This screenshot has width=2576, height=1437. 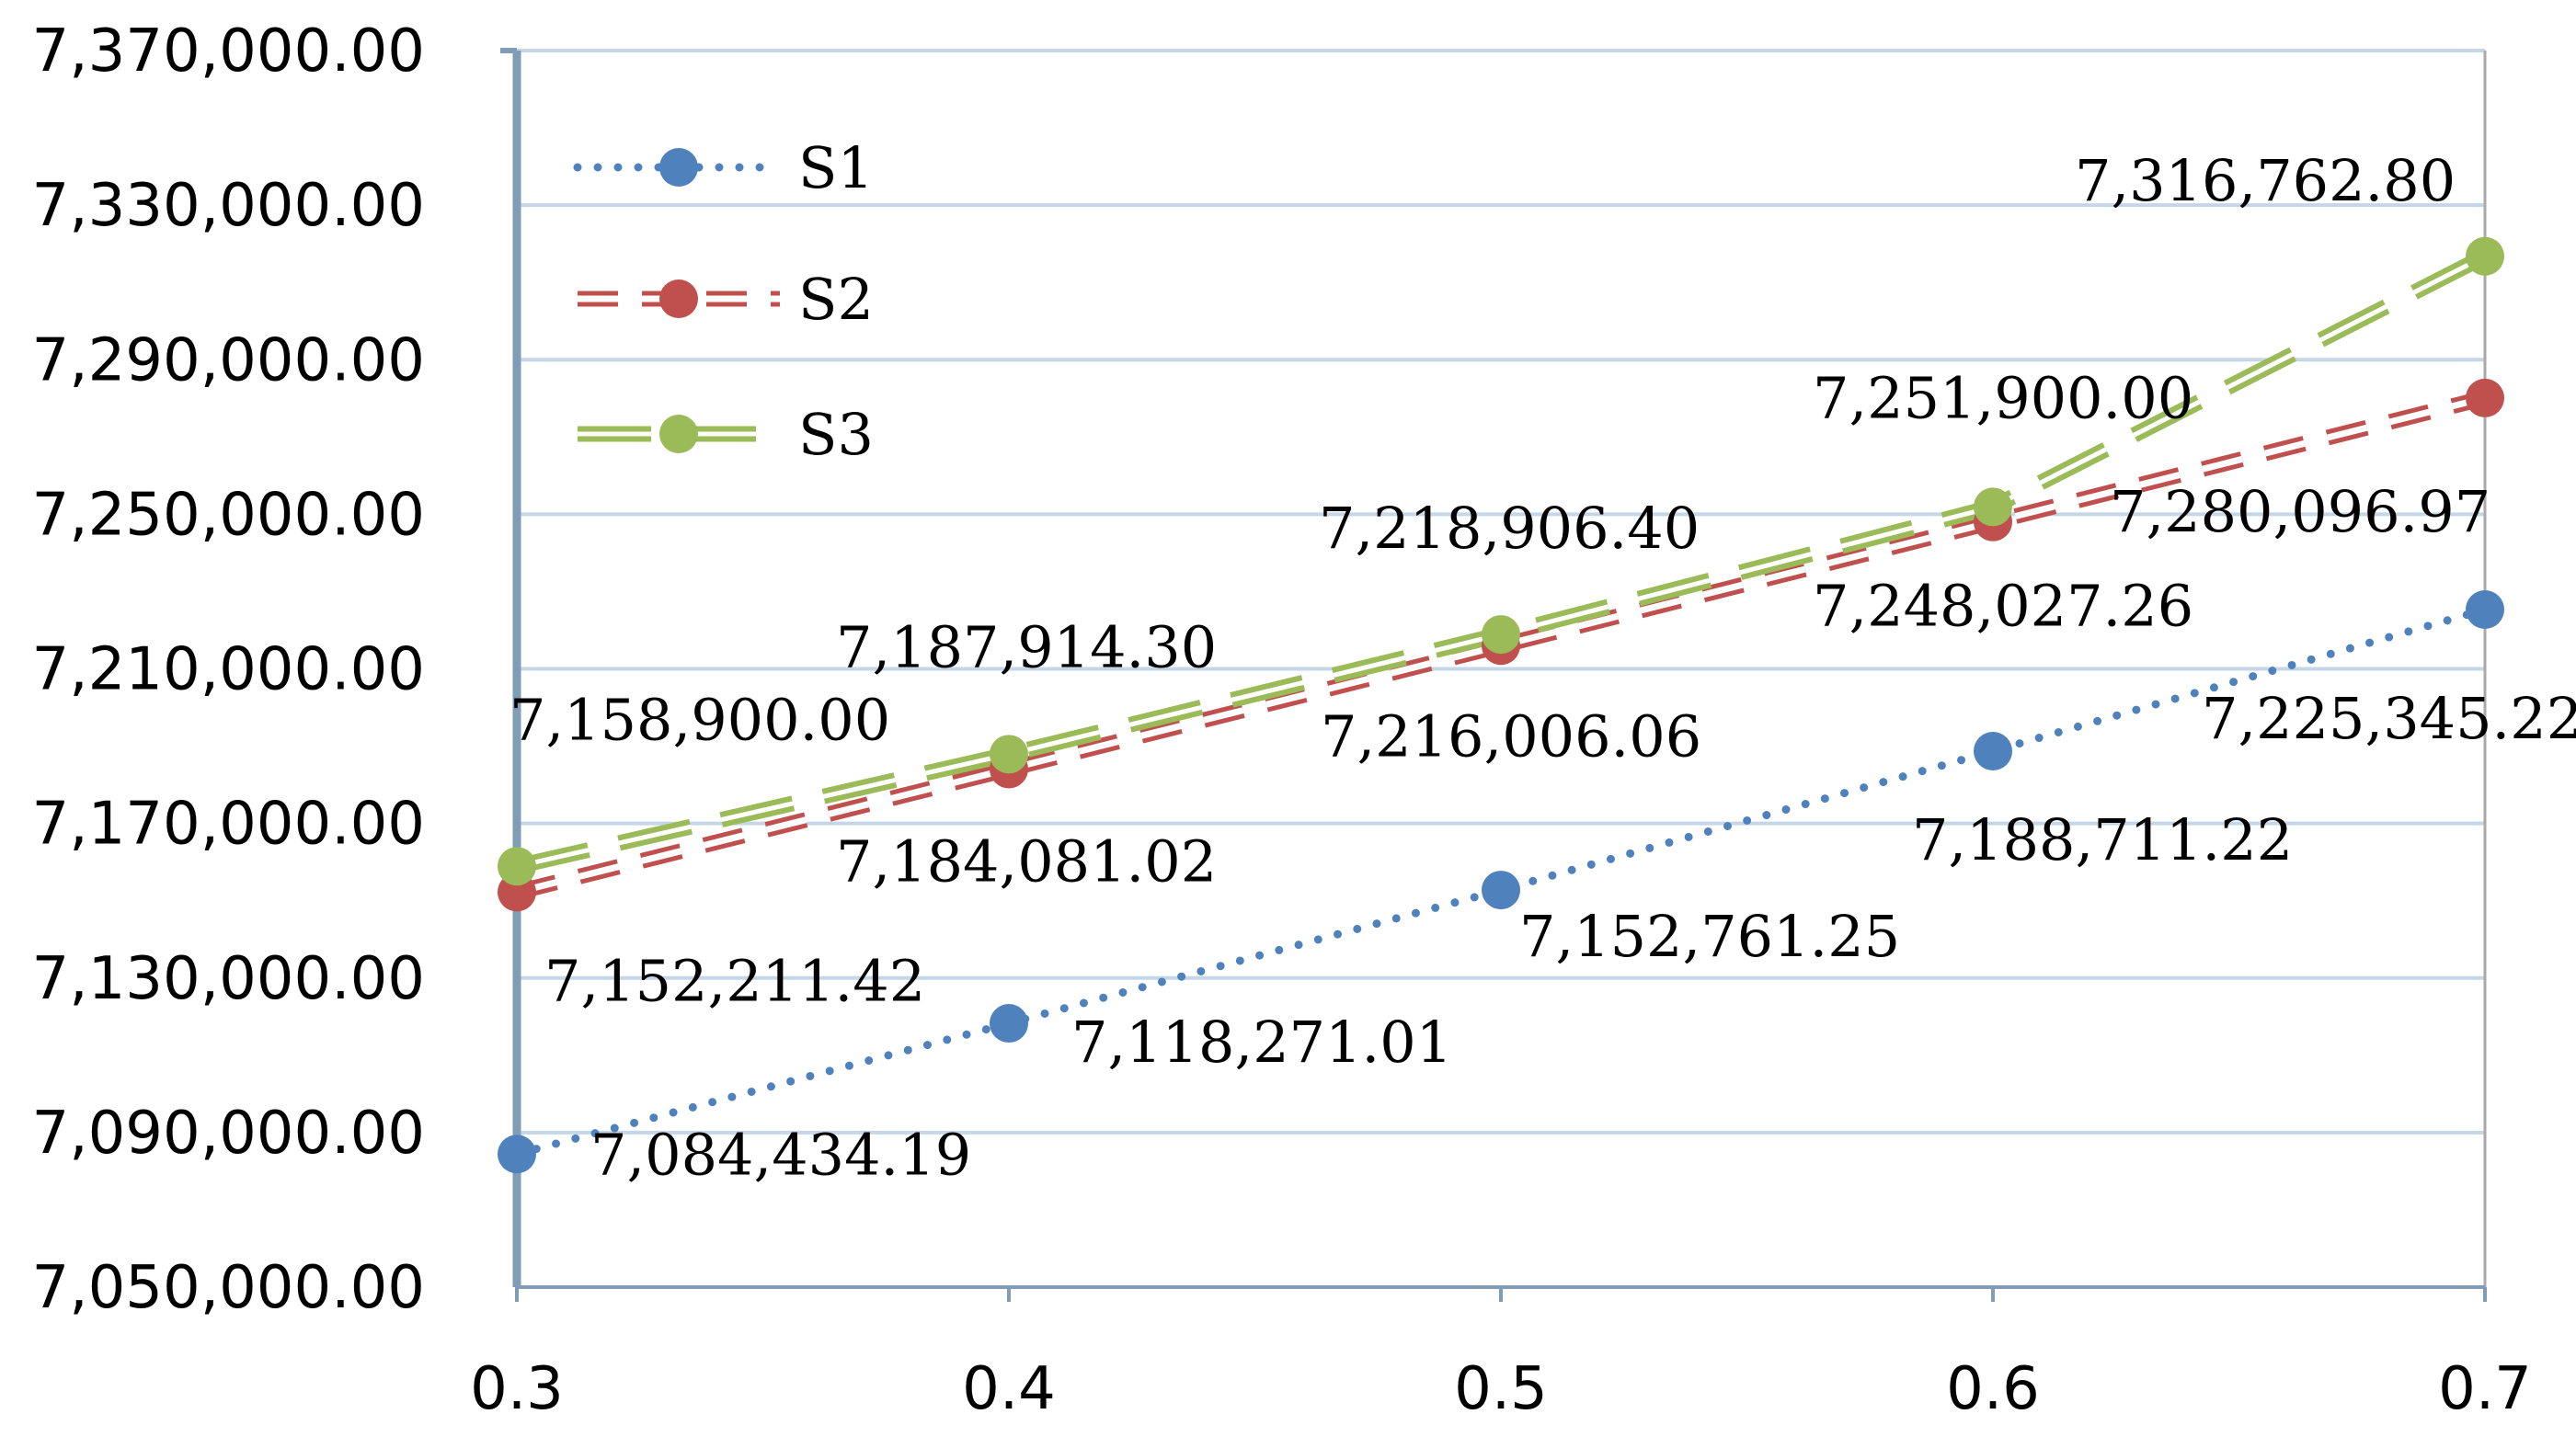 What do you see at coordinates (780, 1154) in the screenshot?
I see `data-label-s1: 7,084,434.19` at bounding box center [780, 1154].